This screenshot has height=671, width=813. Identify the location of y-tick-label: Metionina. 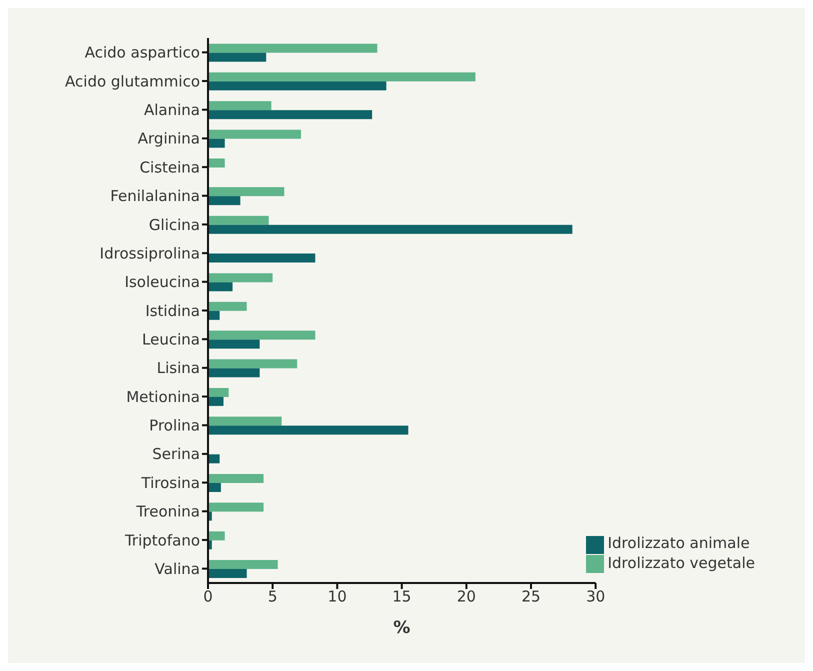
(163, 397).